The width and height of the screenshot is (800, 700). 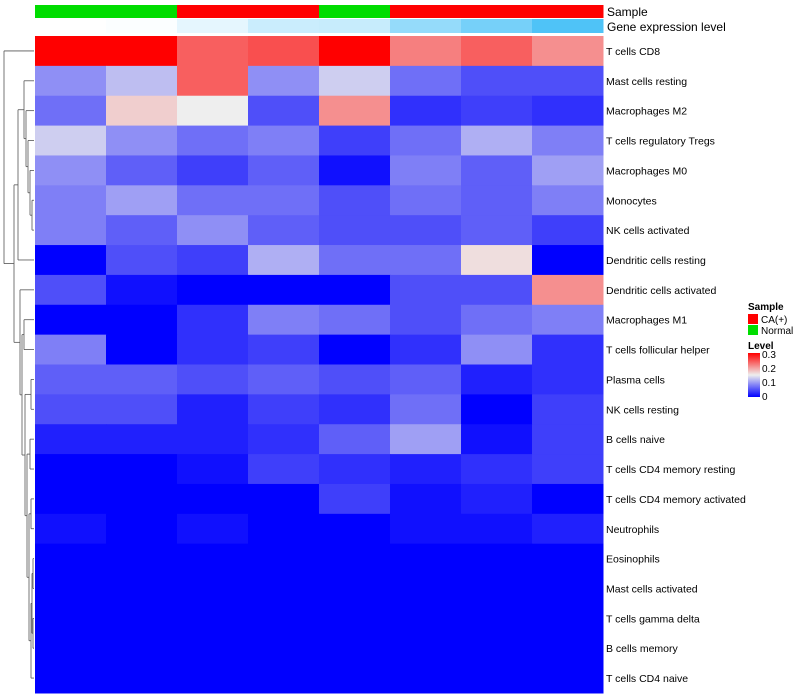 What do you see at coordinates (632, 530) in the screenshot?
I see `row-label: Neutrophils` at bounding box center [632, 530].